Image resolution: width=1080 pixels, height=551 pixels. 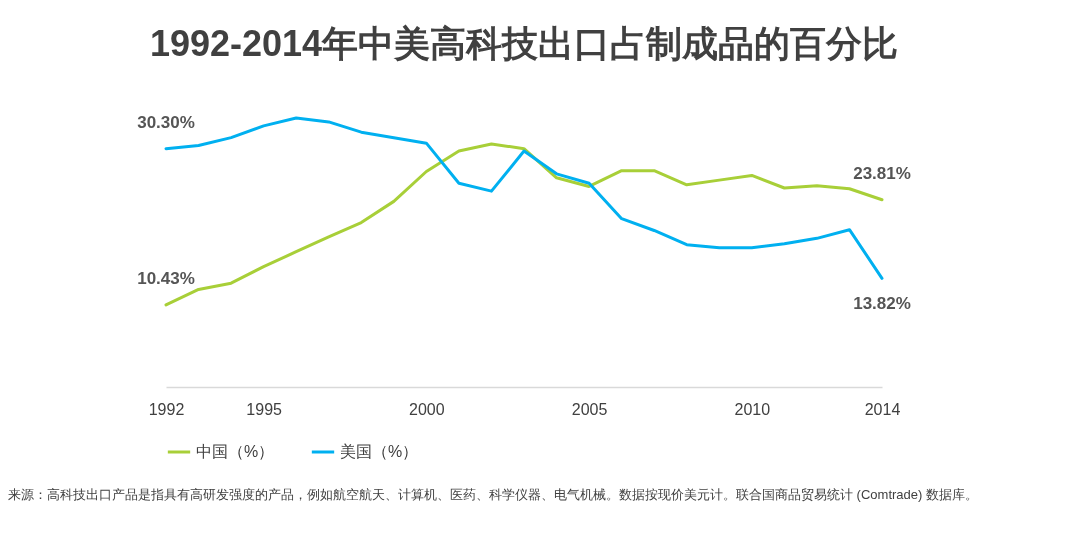 I want to click on data-label: 10.43%, so click(x=166, y=278).